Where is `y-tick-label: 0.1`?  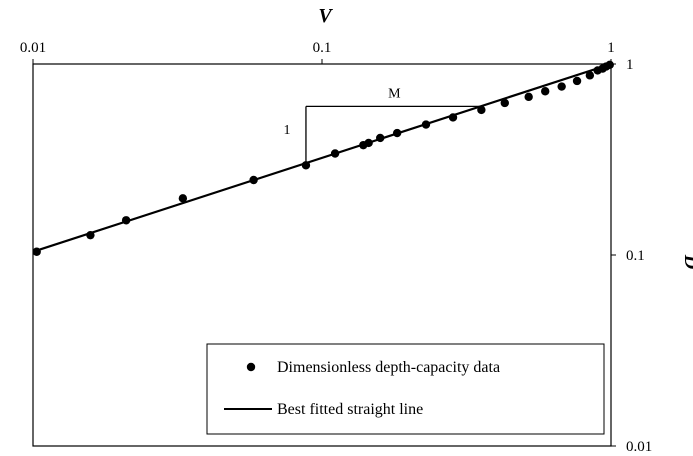 y-tick-label: 0.1 is located at coordinates (635, 256).